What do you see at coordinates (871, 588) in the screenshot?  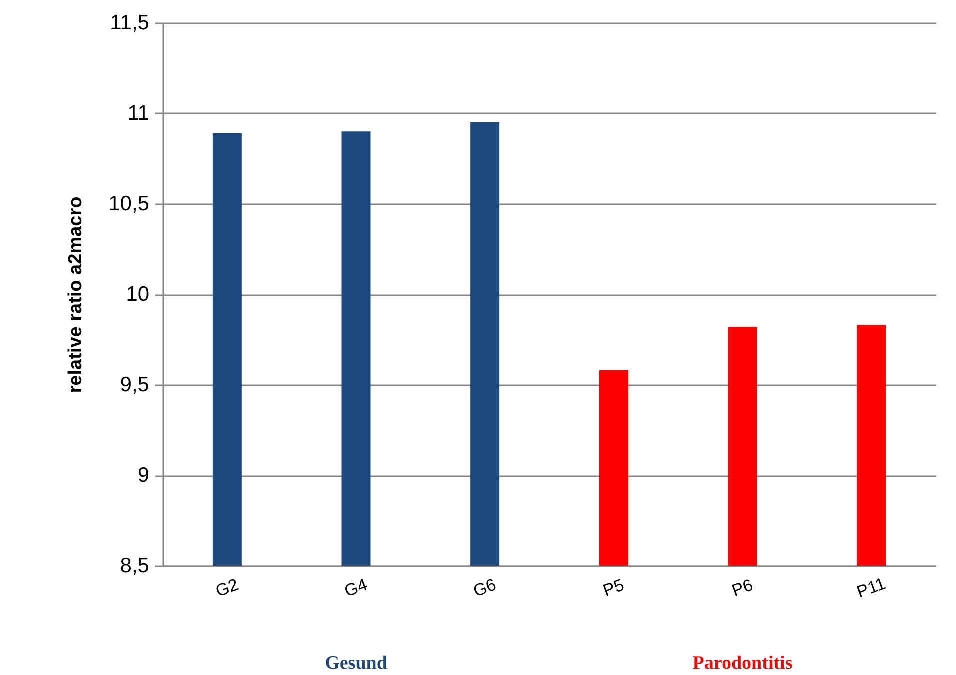 I see `x-tick-label: P11` at bounding box center [871, 588].